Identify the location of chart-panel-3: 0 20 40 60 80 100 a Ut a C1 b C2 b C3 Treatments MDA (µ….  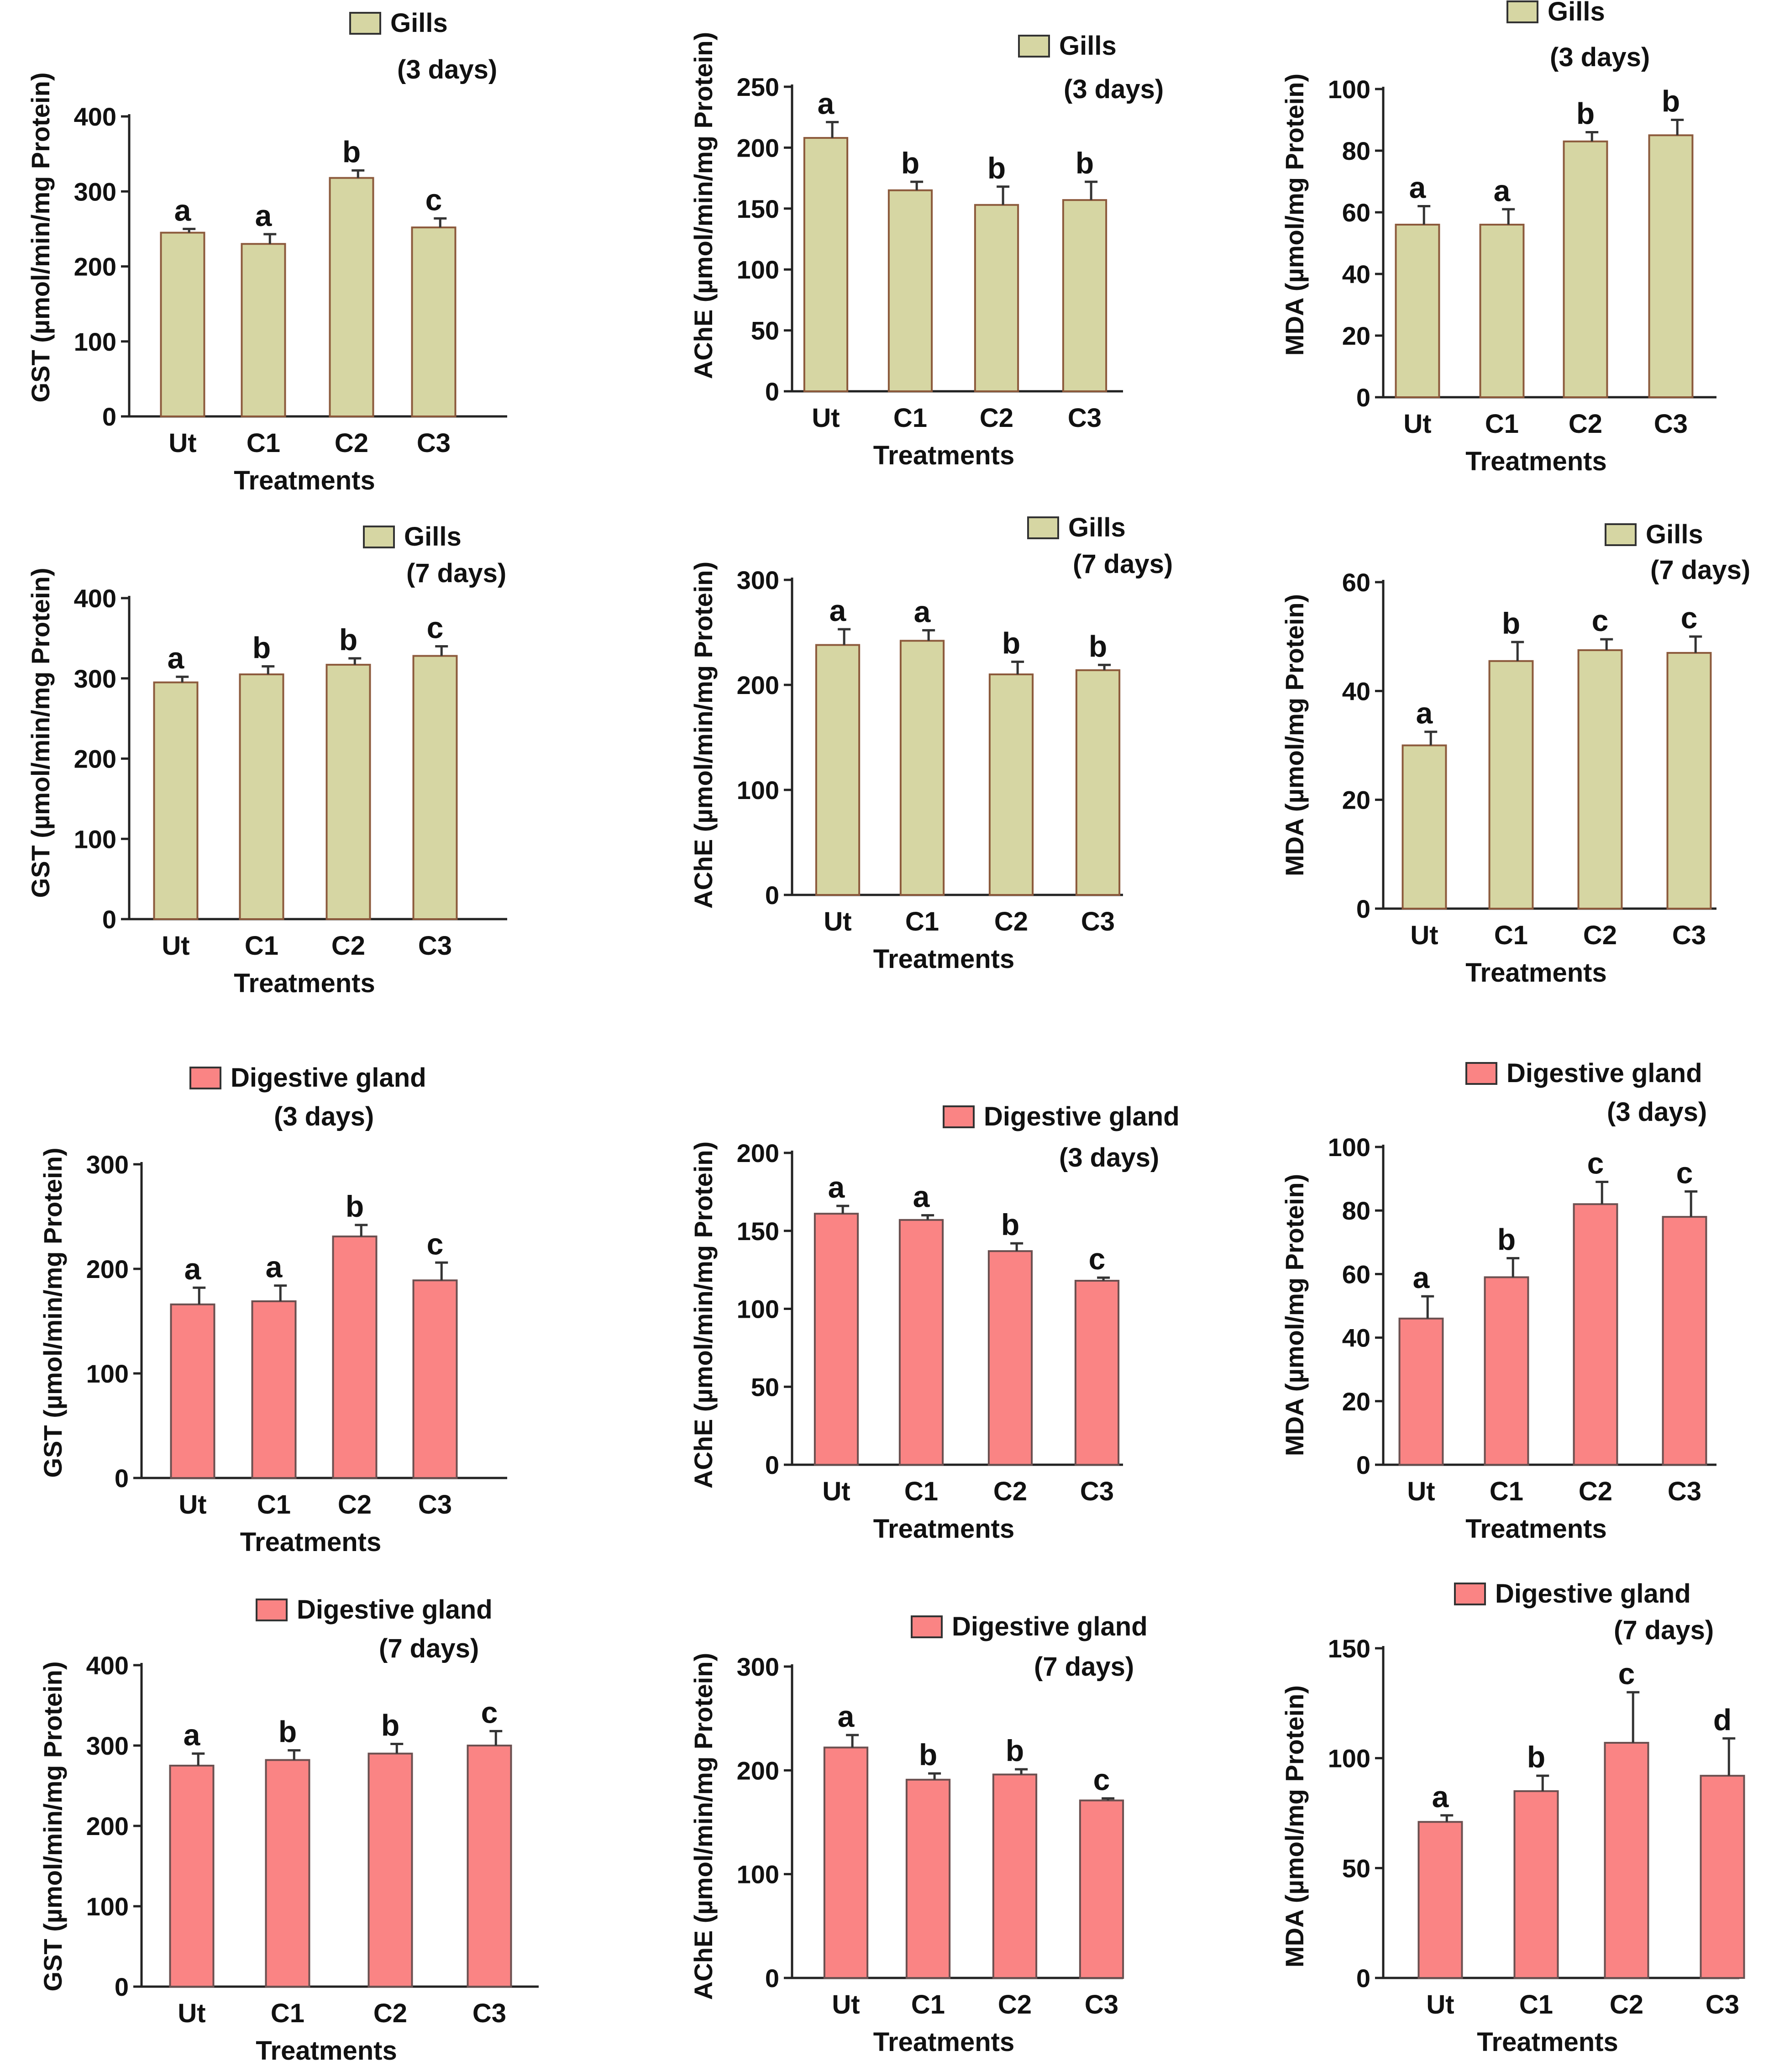
(1498, 238).